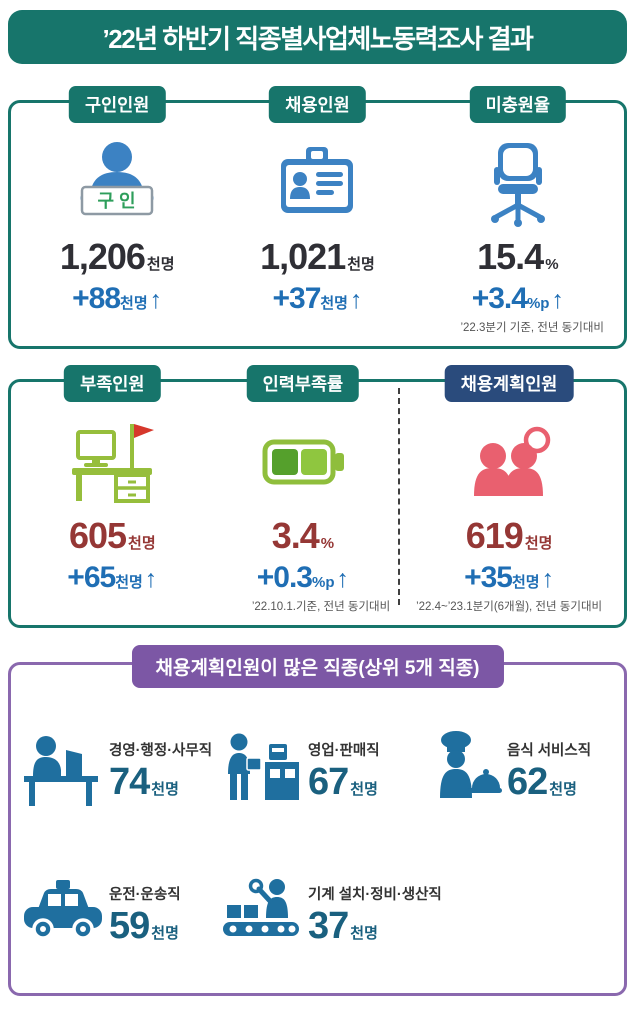 This screenshot has height=1014, width=635. I want to click on shortage-value: 605 천명, so click(112, 535).